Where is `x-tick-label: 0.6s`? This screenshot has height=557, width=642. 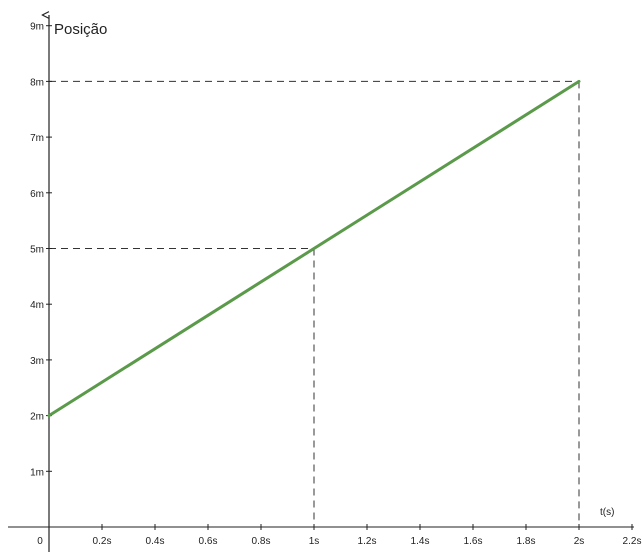 x-tick-label: 0.6s is located at coordinates (208, 541).